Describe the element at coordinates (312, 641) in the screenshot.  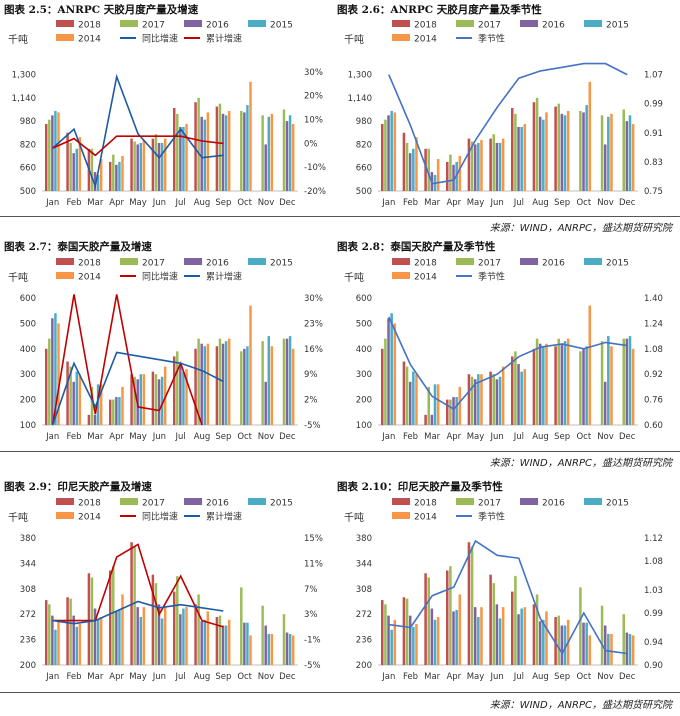
I see `y2-tick-label: -1%` at that location.